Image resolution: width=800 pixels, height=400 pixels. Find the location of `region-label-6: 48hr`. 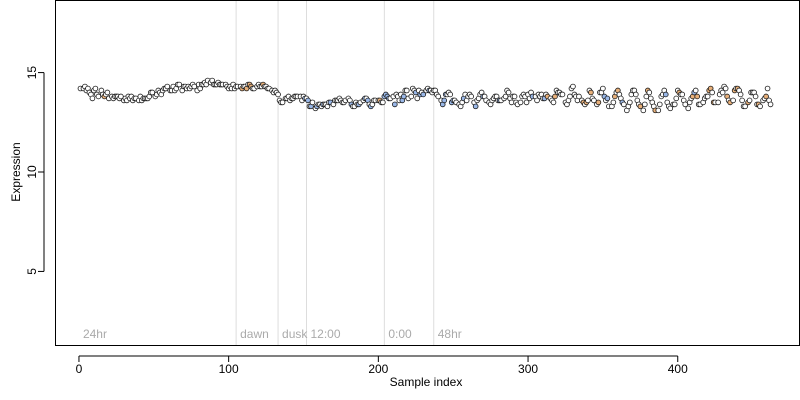

region-label-6: 48hr is located at coordinates (450, 334).